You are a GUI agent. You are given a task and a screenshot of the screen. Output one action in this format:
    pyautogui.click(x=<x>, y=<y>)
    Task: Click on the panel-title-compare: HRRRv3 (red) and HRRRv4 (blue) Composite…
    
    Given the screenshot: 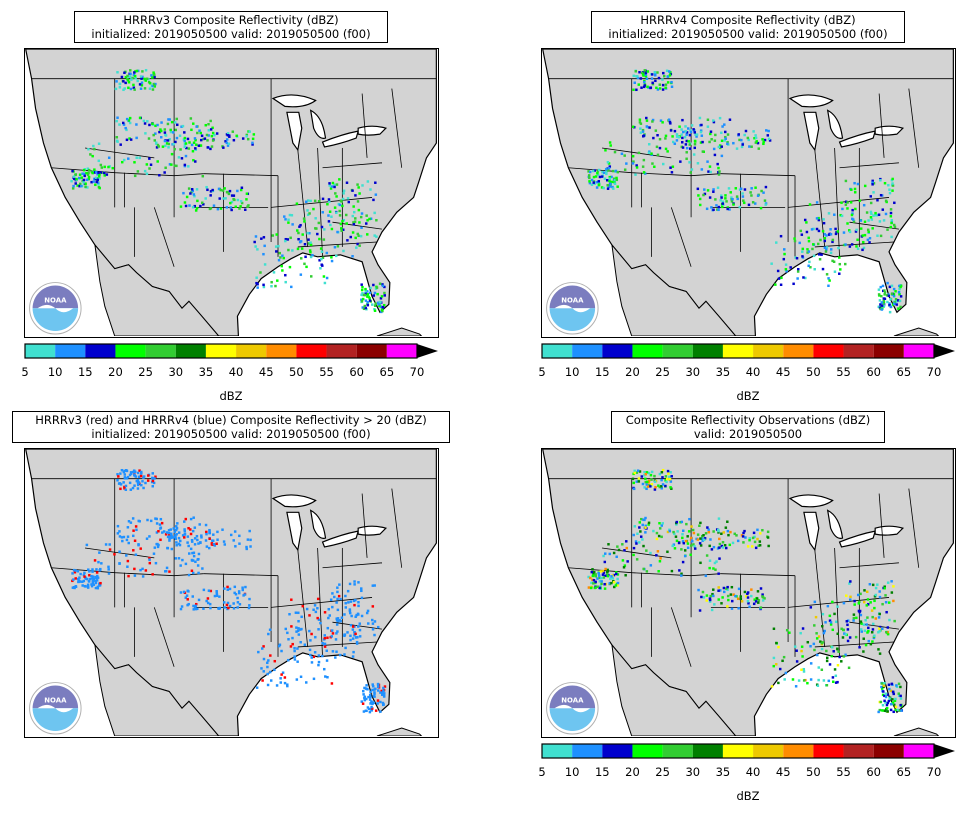 What is the action you would take?
    pyautogui.click(x=231, y=427)
    